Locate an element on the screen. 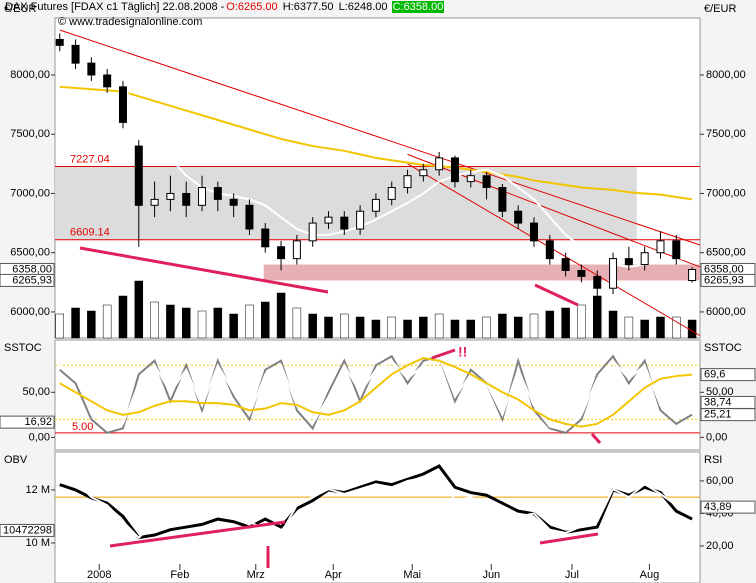 This screenshot has width=756, height=583. annotation-text: !! is located at coordinates (462, 352).